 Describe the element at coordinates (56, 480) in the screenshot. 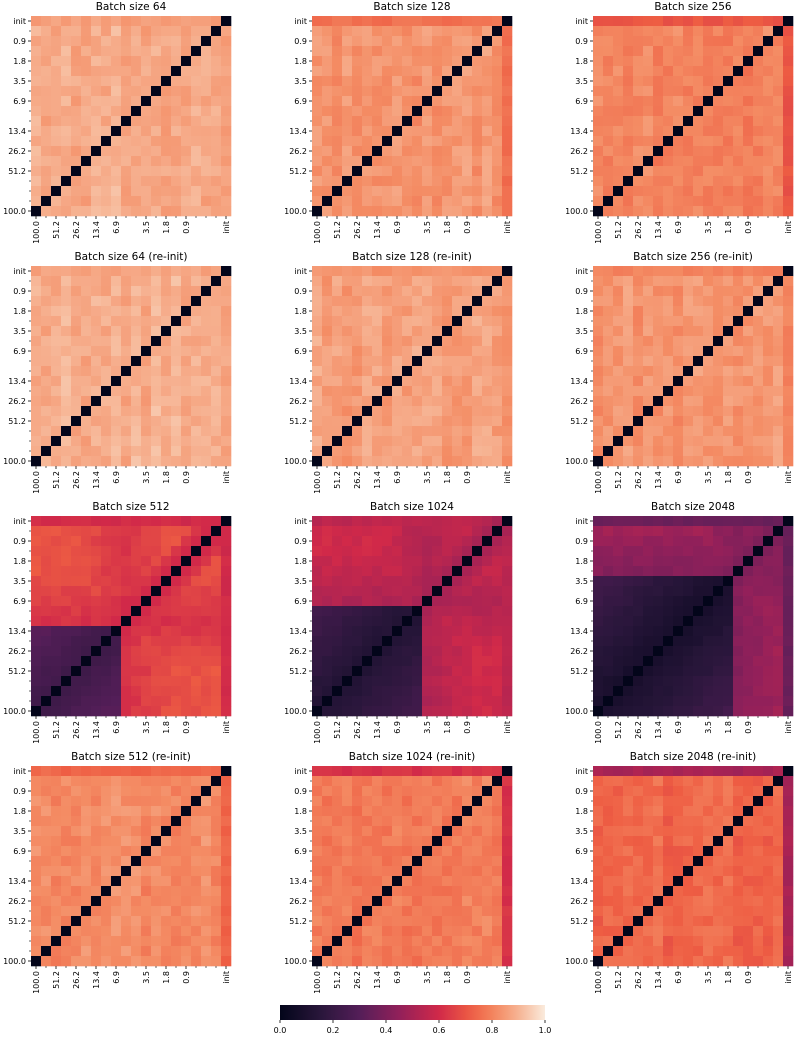

I see `x-tick-label: 51.2` at that location.